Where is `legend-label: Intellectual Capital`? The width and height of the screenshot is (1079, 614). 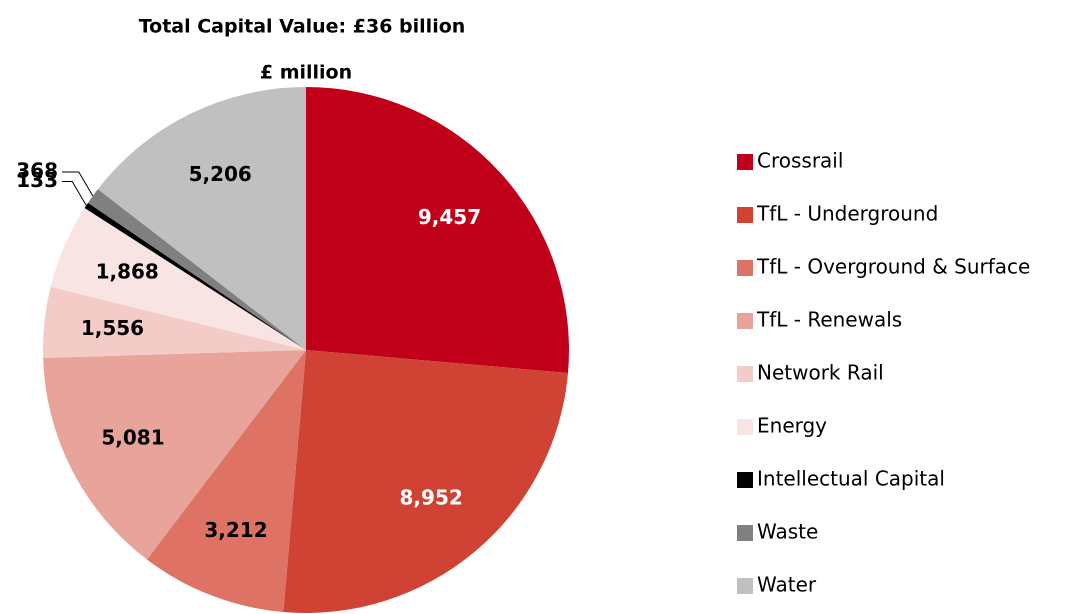
legend-label: Intellectual Capital is located at coordinates (851, 479).